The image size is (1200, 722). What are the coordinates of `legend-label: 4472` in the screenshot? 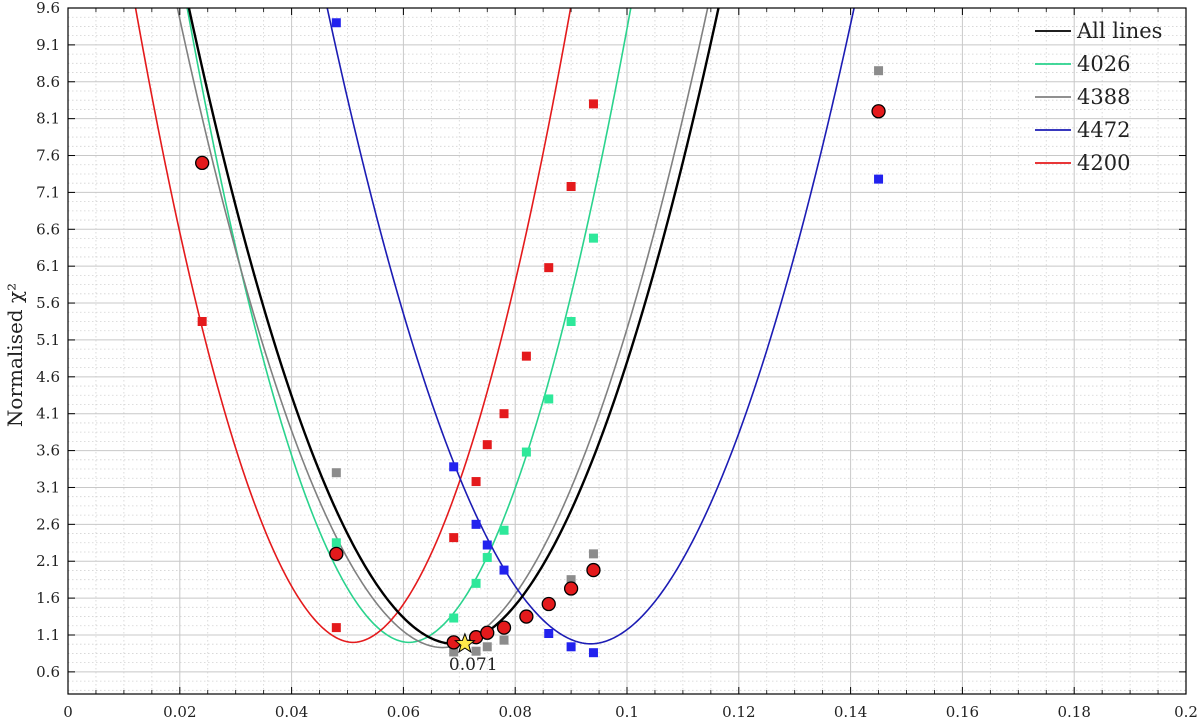 It's located at (1103, 130).